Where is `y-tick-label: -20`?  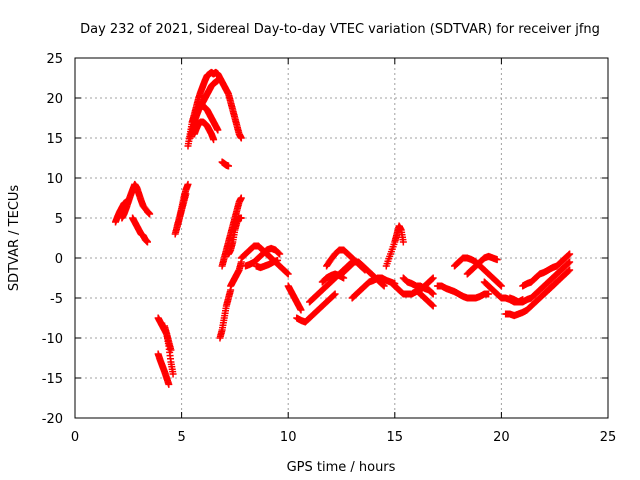 y-tick-label: -20 is located at coordinates (52, 419).